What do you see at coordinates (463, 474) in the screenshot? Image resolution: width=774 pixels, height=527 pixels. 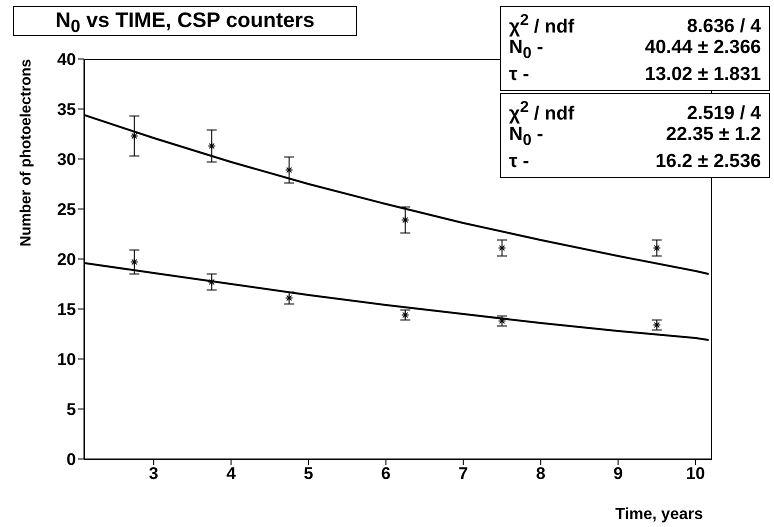 I see `x-tick-label: 7` at bounding box center [463, 474].